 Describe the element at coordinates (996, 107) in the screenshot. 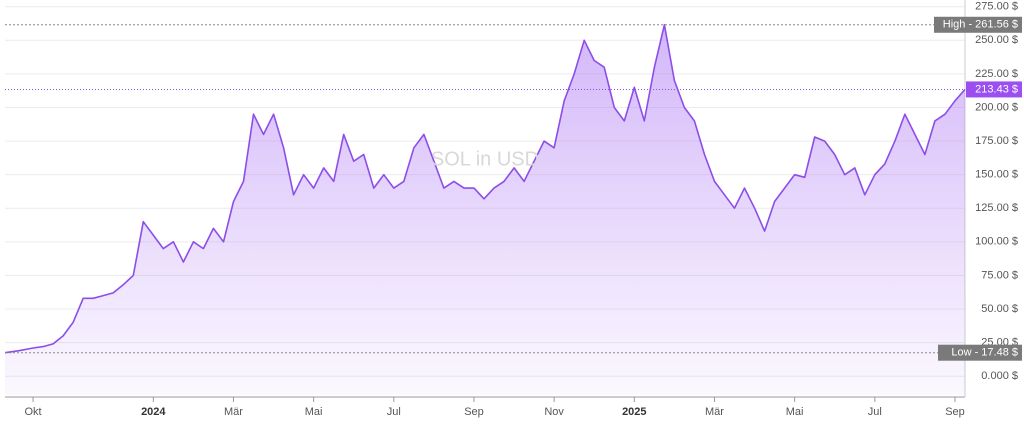

I see `y-tick-label: 200.00 $` at that location.